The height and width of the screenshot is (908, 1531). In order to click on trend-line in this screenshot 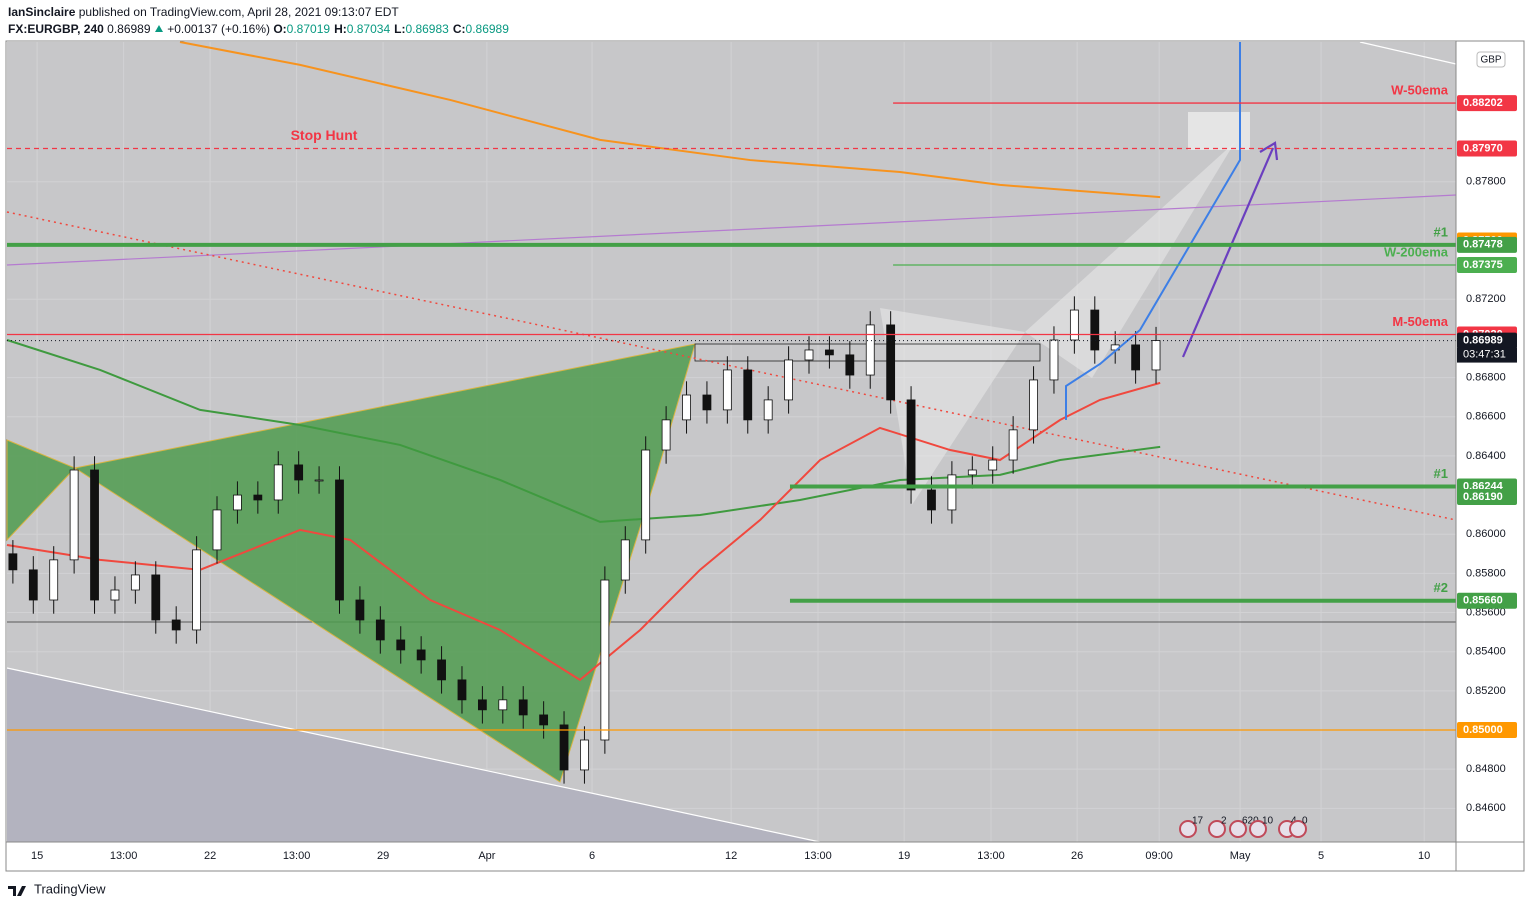, I will do `click(731, 230)`.